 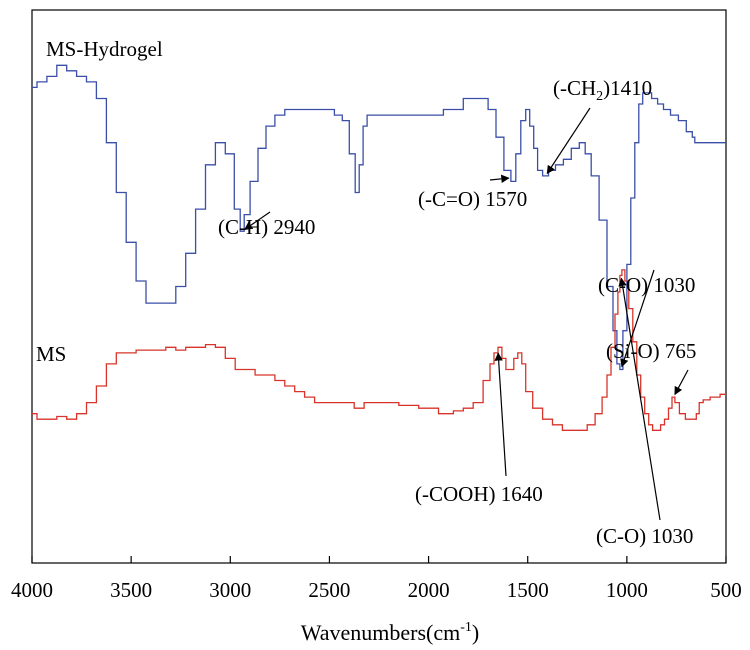 I want to click on series-labels: MS-Hydrogel MS, so click(x=99, y=201).